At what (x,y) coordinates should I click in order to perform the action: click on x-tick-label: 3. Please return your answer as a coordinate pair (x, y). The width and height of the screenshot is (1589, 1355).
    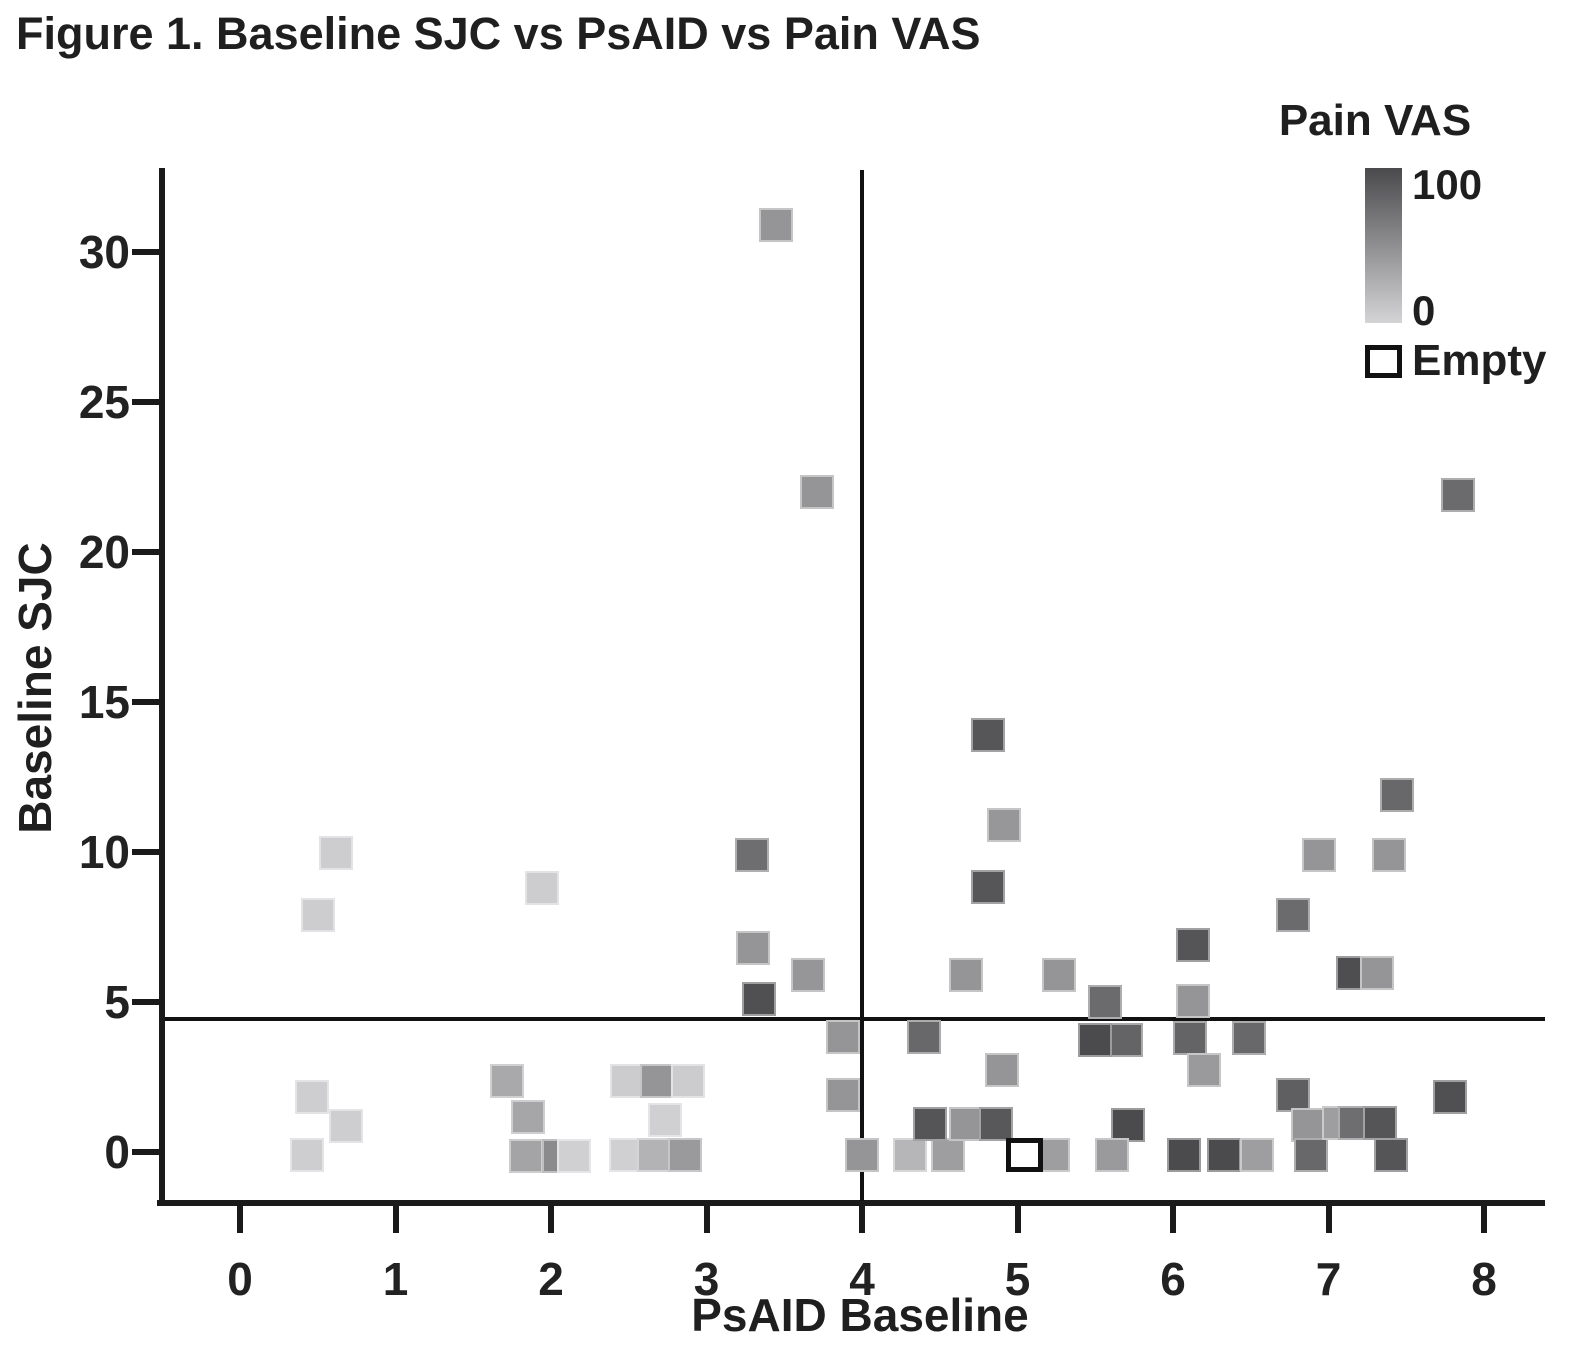
    Looking at the image, I should click on (706, 1279).